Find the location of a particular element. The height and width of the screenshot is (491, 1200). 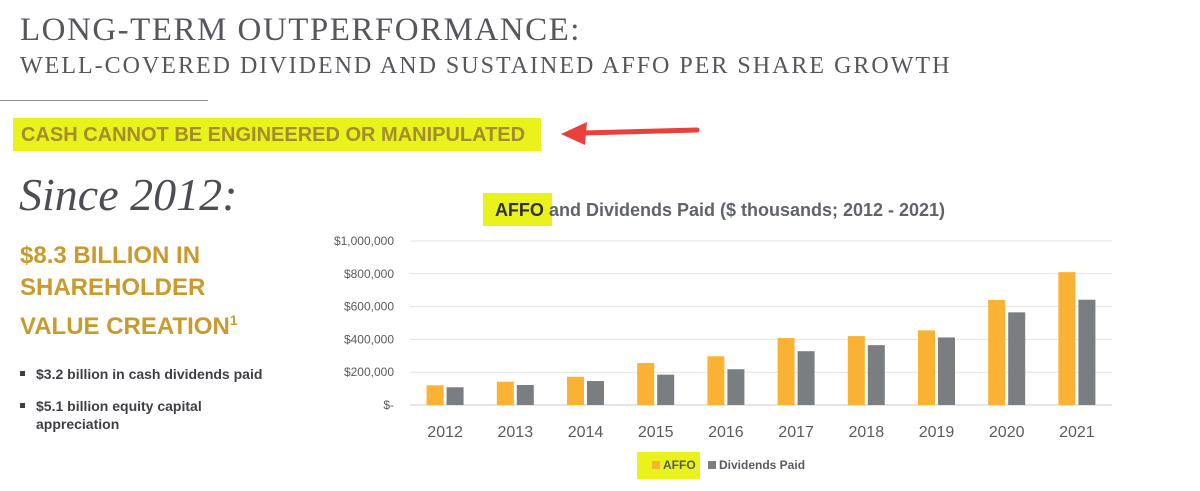

chart-x-axis: 2012 2013 2014 2015 2016 2017 2018 2019 2020 2021 is located at coordinates (760, 432).